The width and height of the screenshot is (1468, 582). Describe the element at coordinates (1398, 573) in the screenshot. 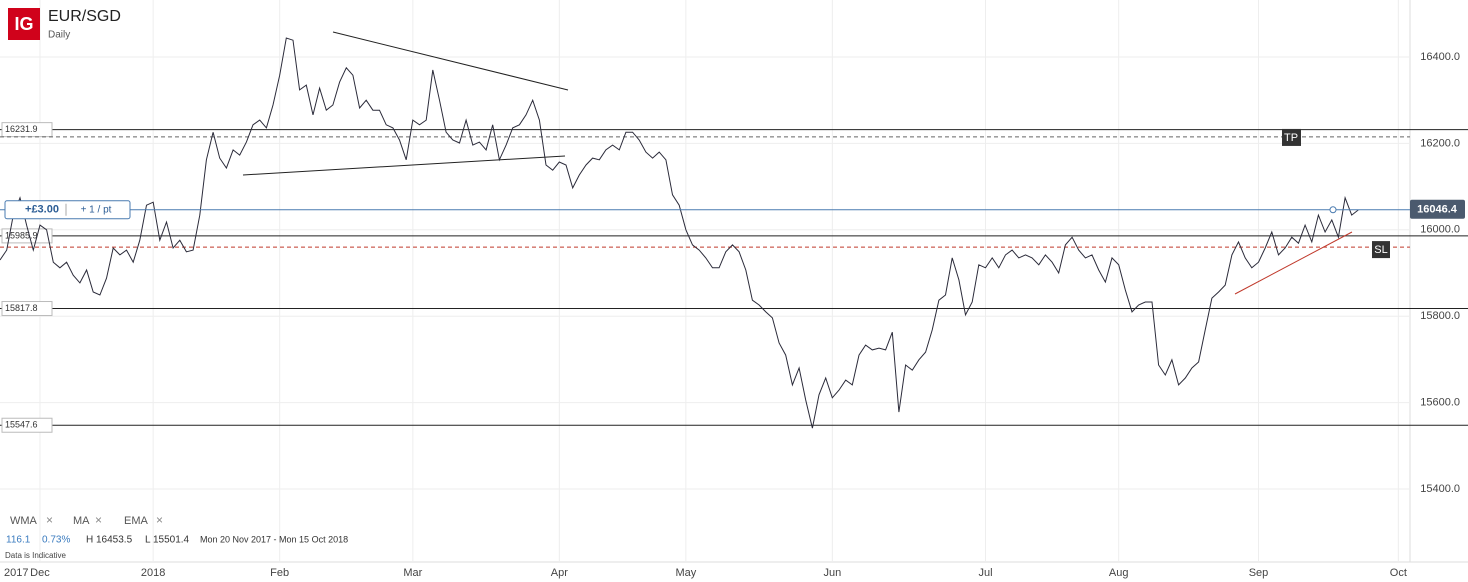

I see `x-tick-label: Oct` at that location.